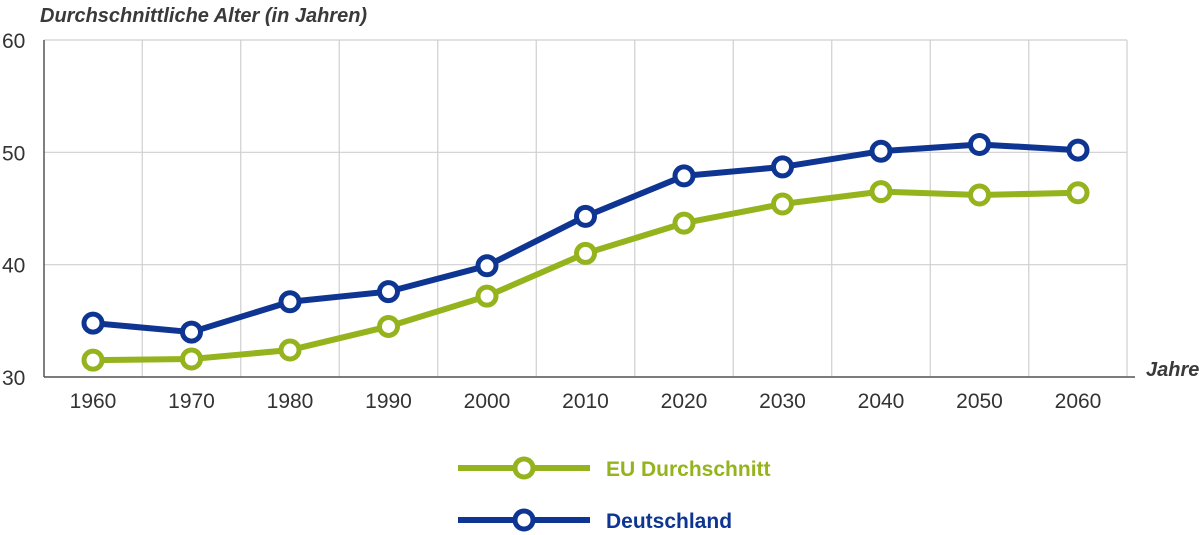  What do you see at coordinates (203, 16) in the screenshot?
I see `y-axis-title: Durchschnittliche Alter (in Jahren)` at bounding box center [203, 16].